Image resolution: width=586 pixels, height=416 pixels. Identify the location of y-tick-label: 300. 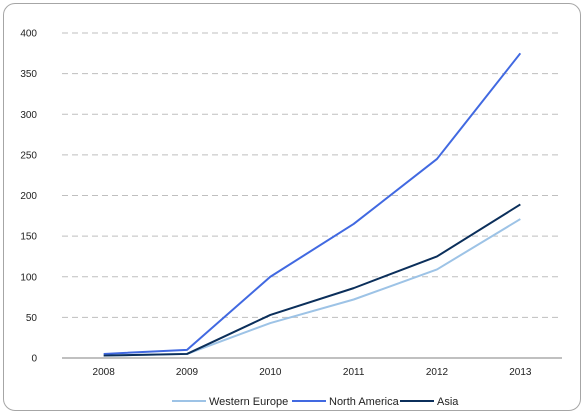
(28, 115).